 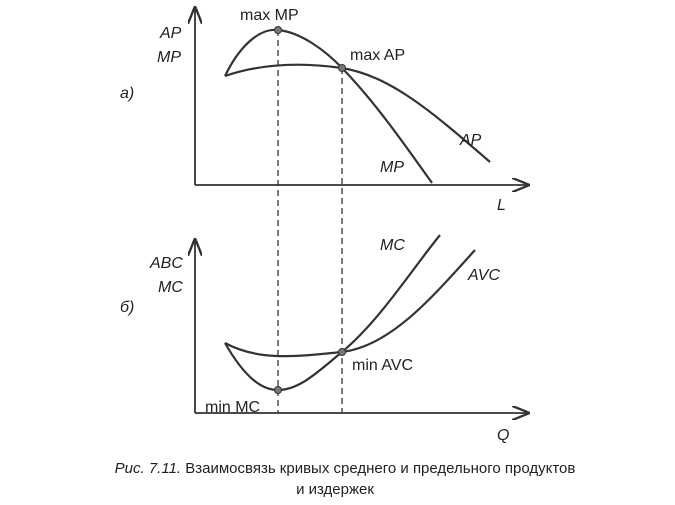 What do you see at coordinates (350, 303) in the screenshot?
I see `avc-curve` at bounding box center [350, 303].